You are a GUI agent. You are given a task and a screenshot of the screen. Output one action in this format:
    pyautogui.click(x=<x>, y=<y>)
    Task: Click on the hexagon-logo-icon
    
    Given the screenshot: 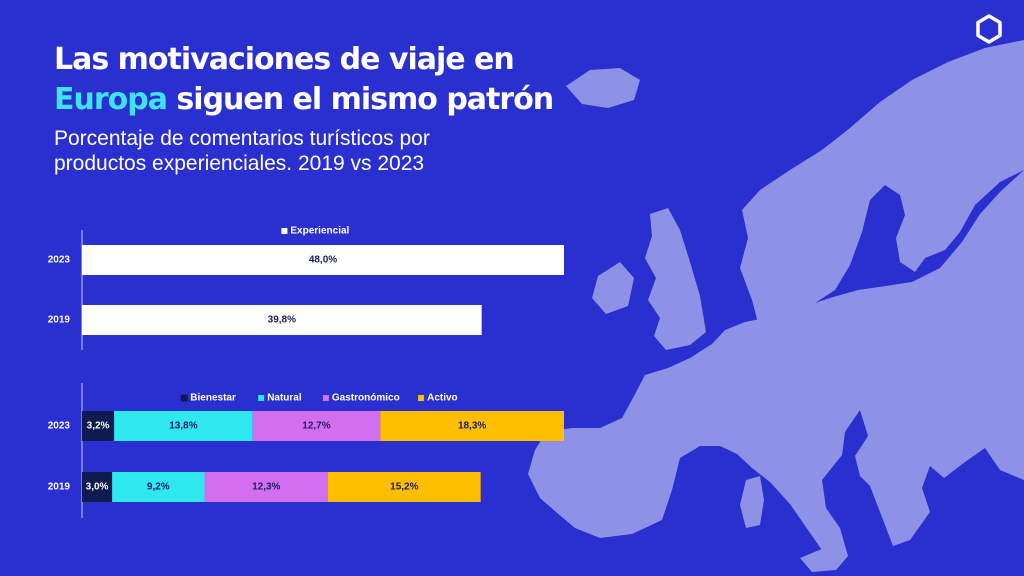 What is the action you would take?
    pyautogui.click(x=989, y=29)
    